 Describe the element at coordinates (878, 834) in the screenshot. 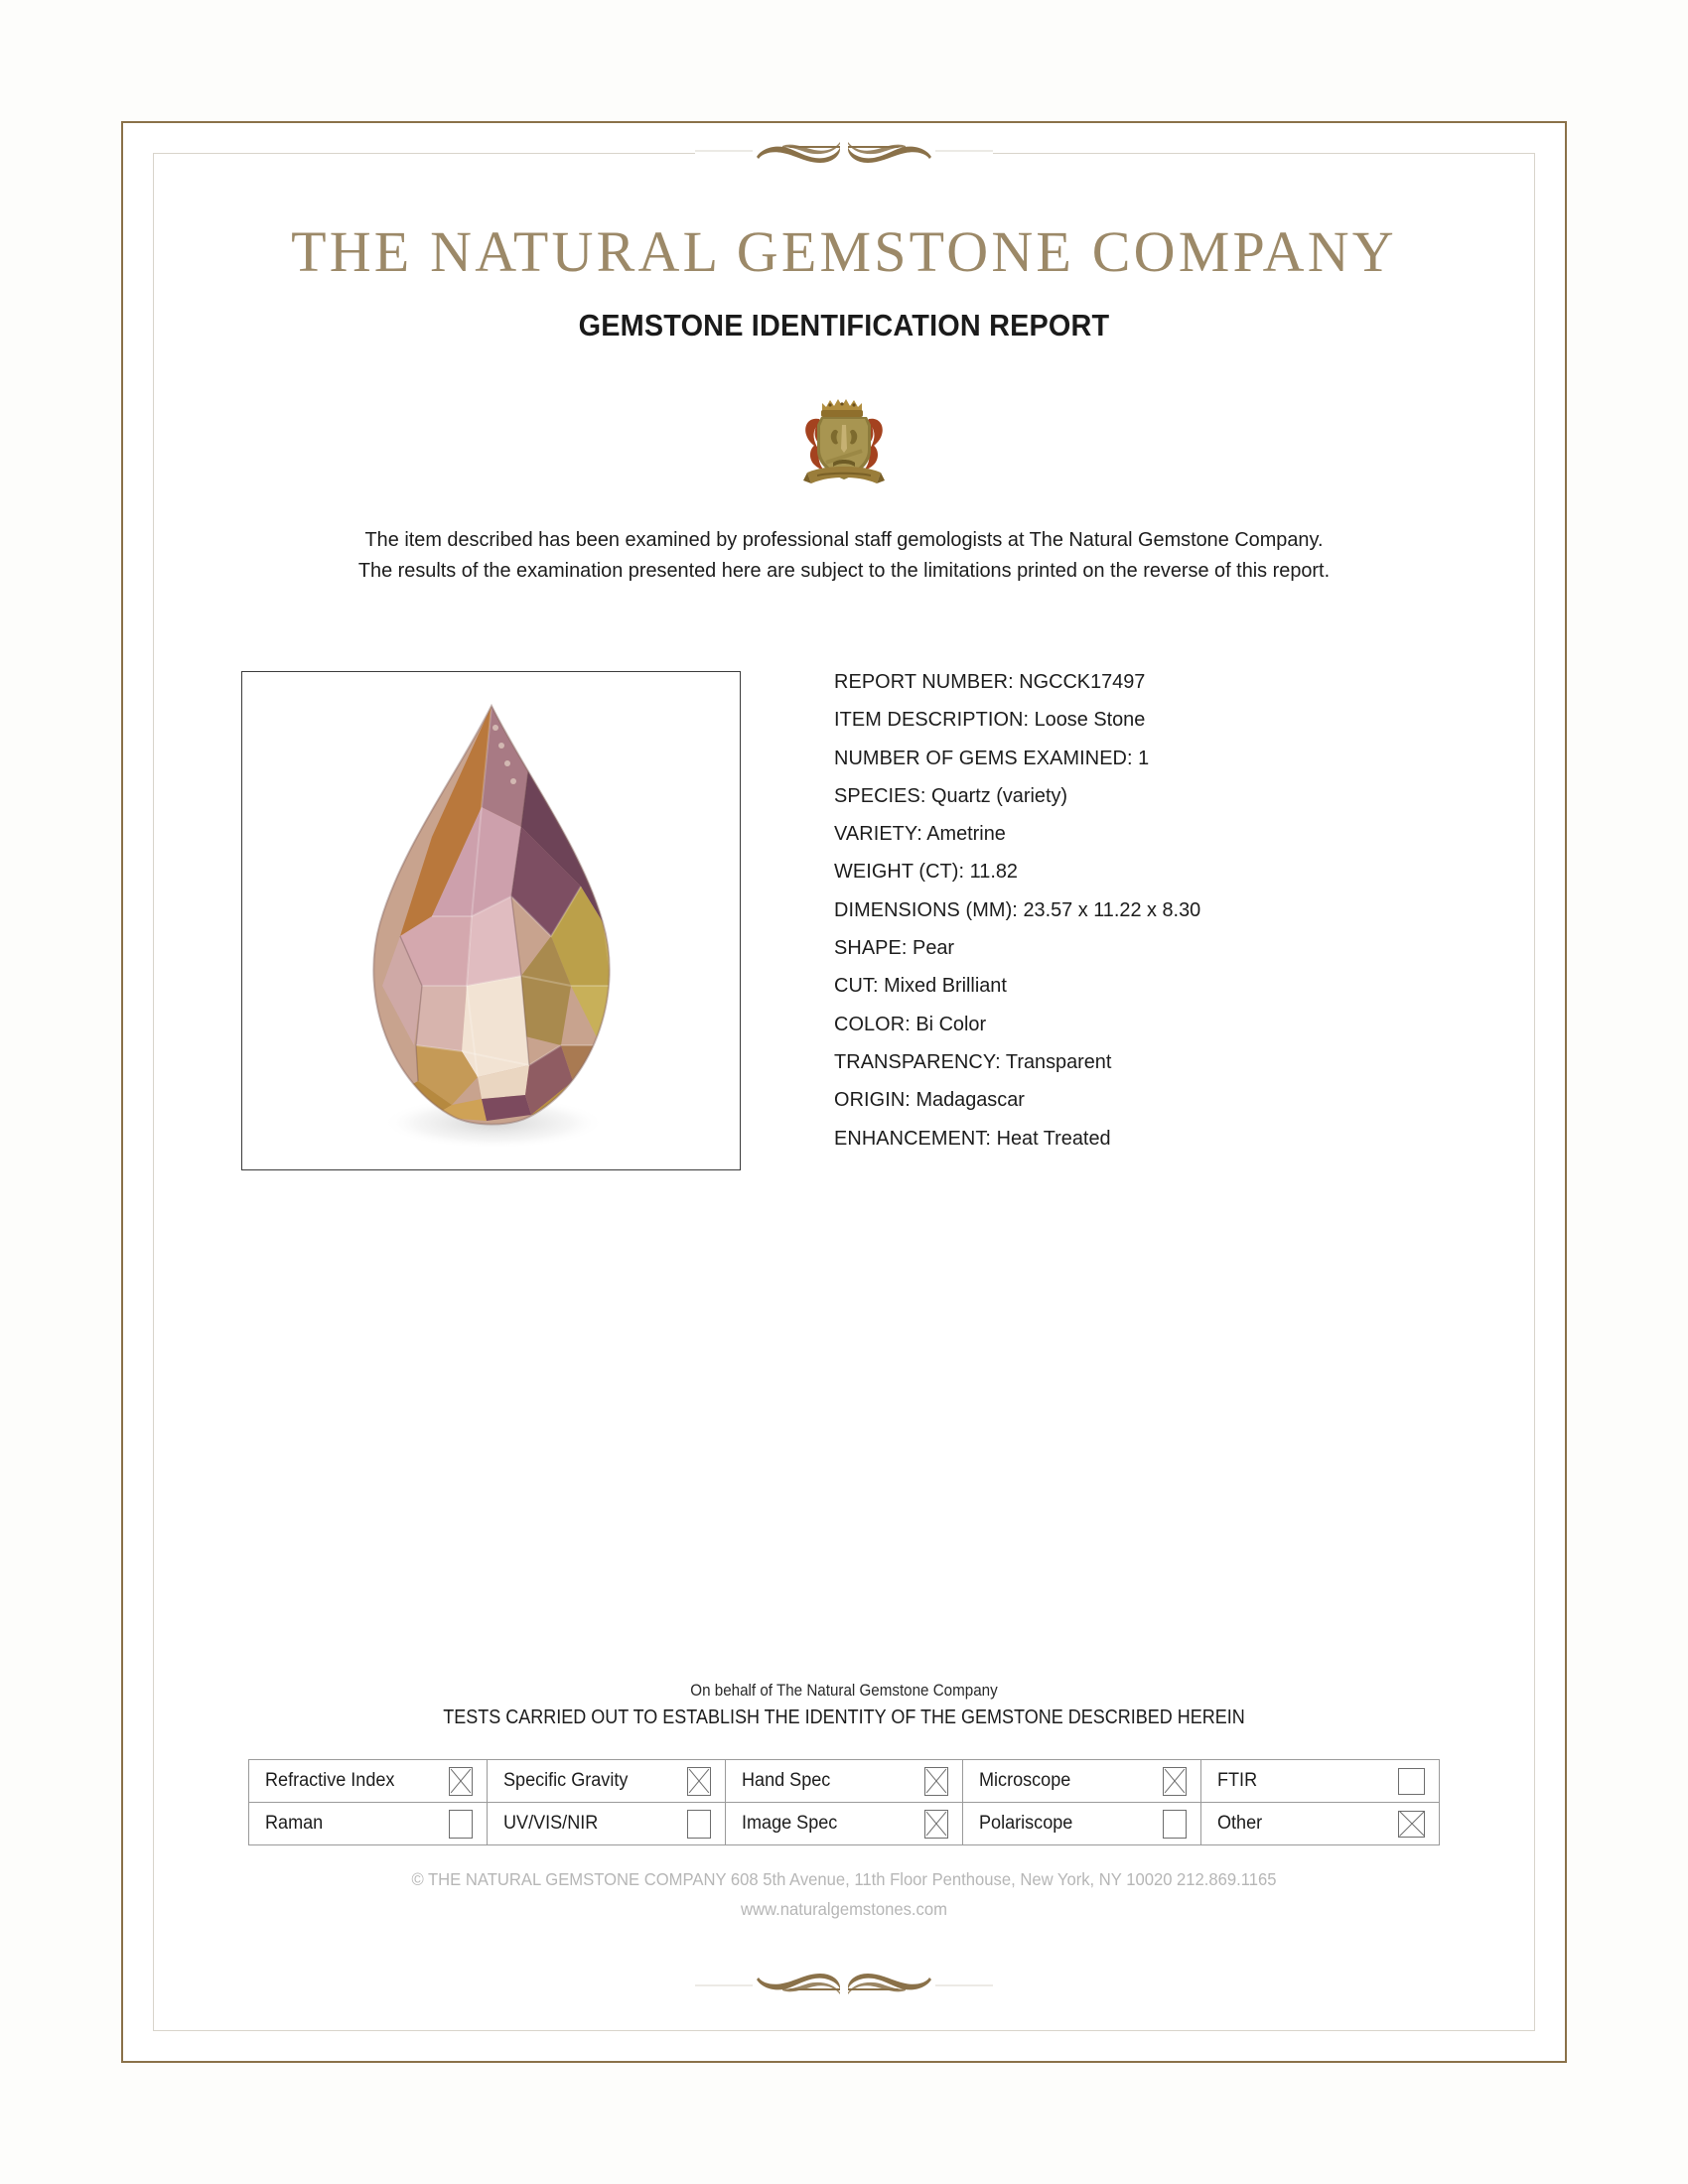

I see `spec-label: VARIETY:` at that location.